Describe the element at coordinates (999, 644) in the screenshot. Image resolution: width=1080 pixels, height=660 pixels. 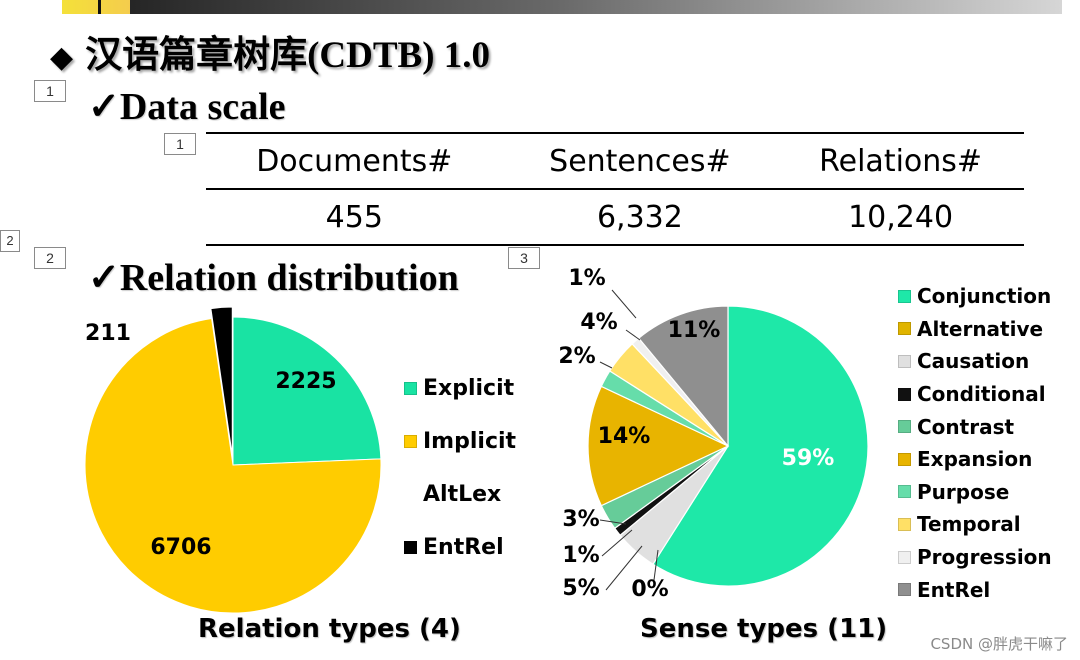
I see `watermark-text: CSDN @胖虎干嘛了` at that location.